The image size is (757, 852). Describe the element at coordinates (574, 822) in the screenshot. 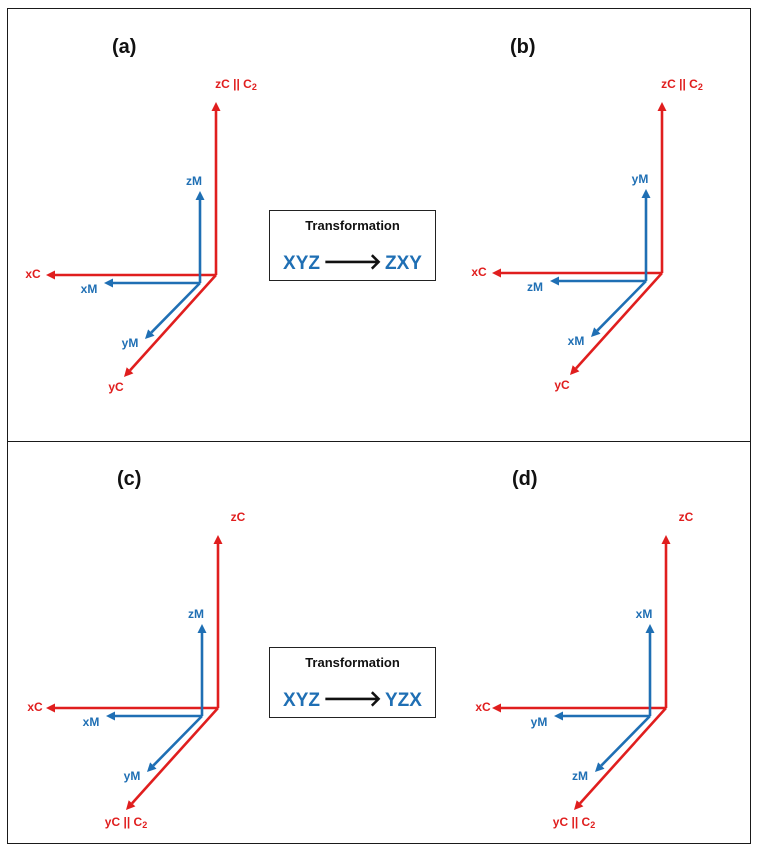

I see `panel-d-crystal-y-label: yC || C2` at that location.